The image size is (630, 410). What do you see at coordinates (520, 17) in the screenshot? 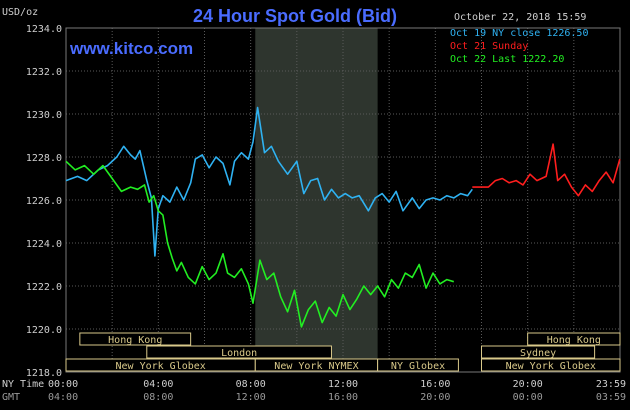
I see `timestamp: October 22, 2018 15:59` at bounding box center [520, 17].